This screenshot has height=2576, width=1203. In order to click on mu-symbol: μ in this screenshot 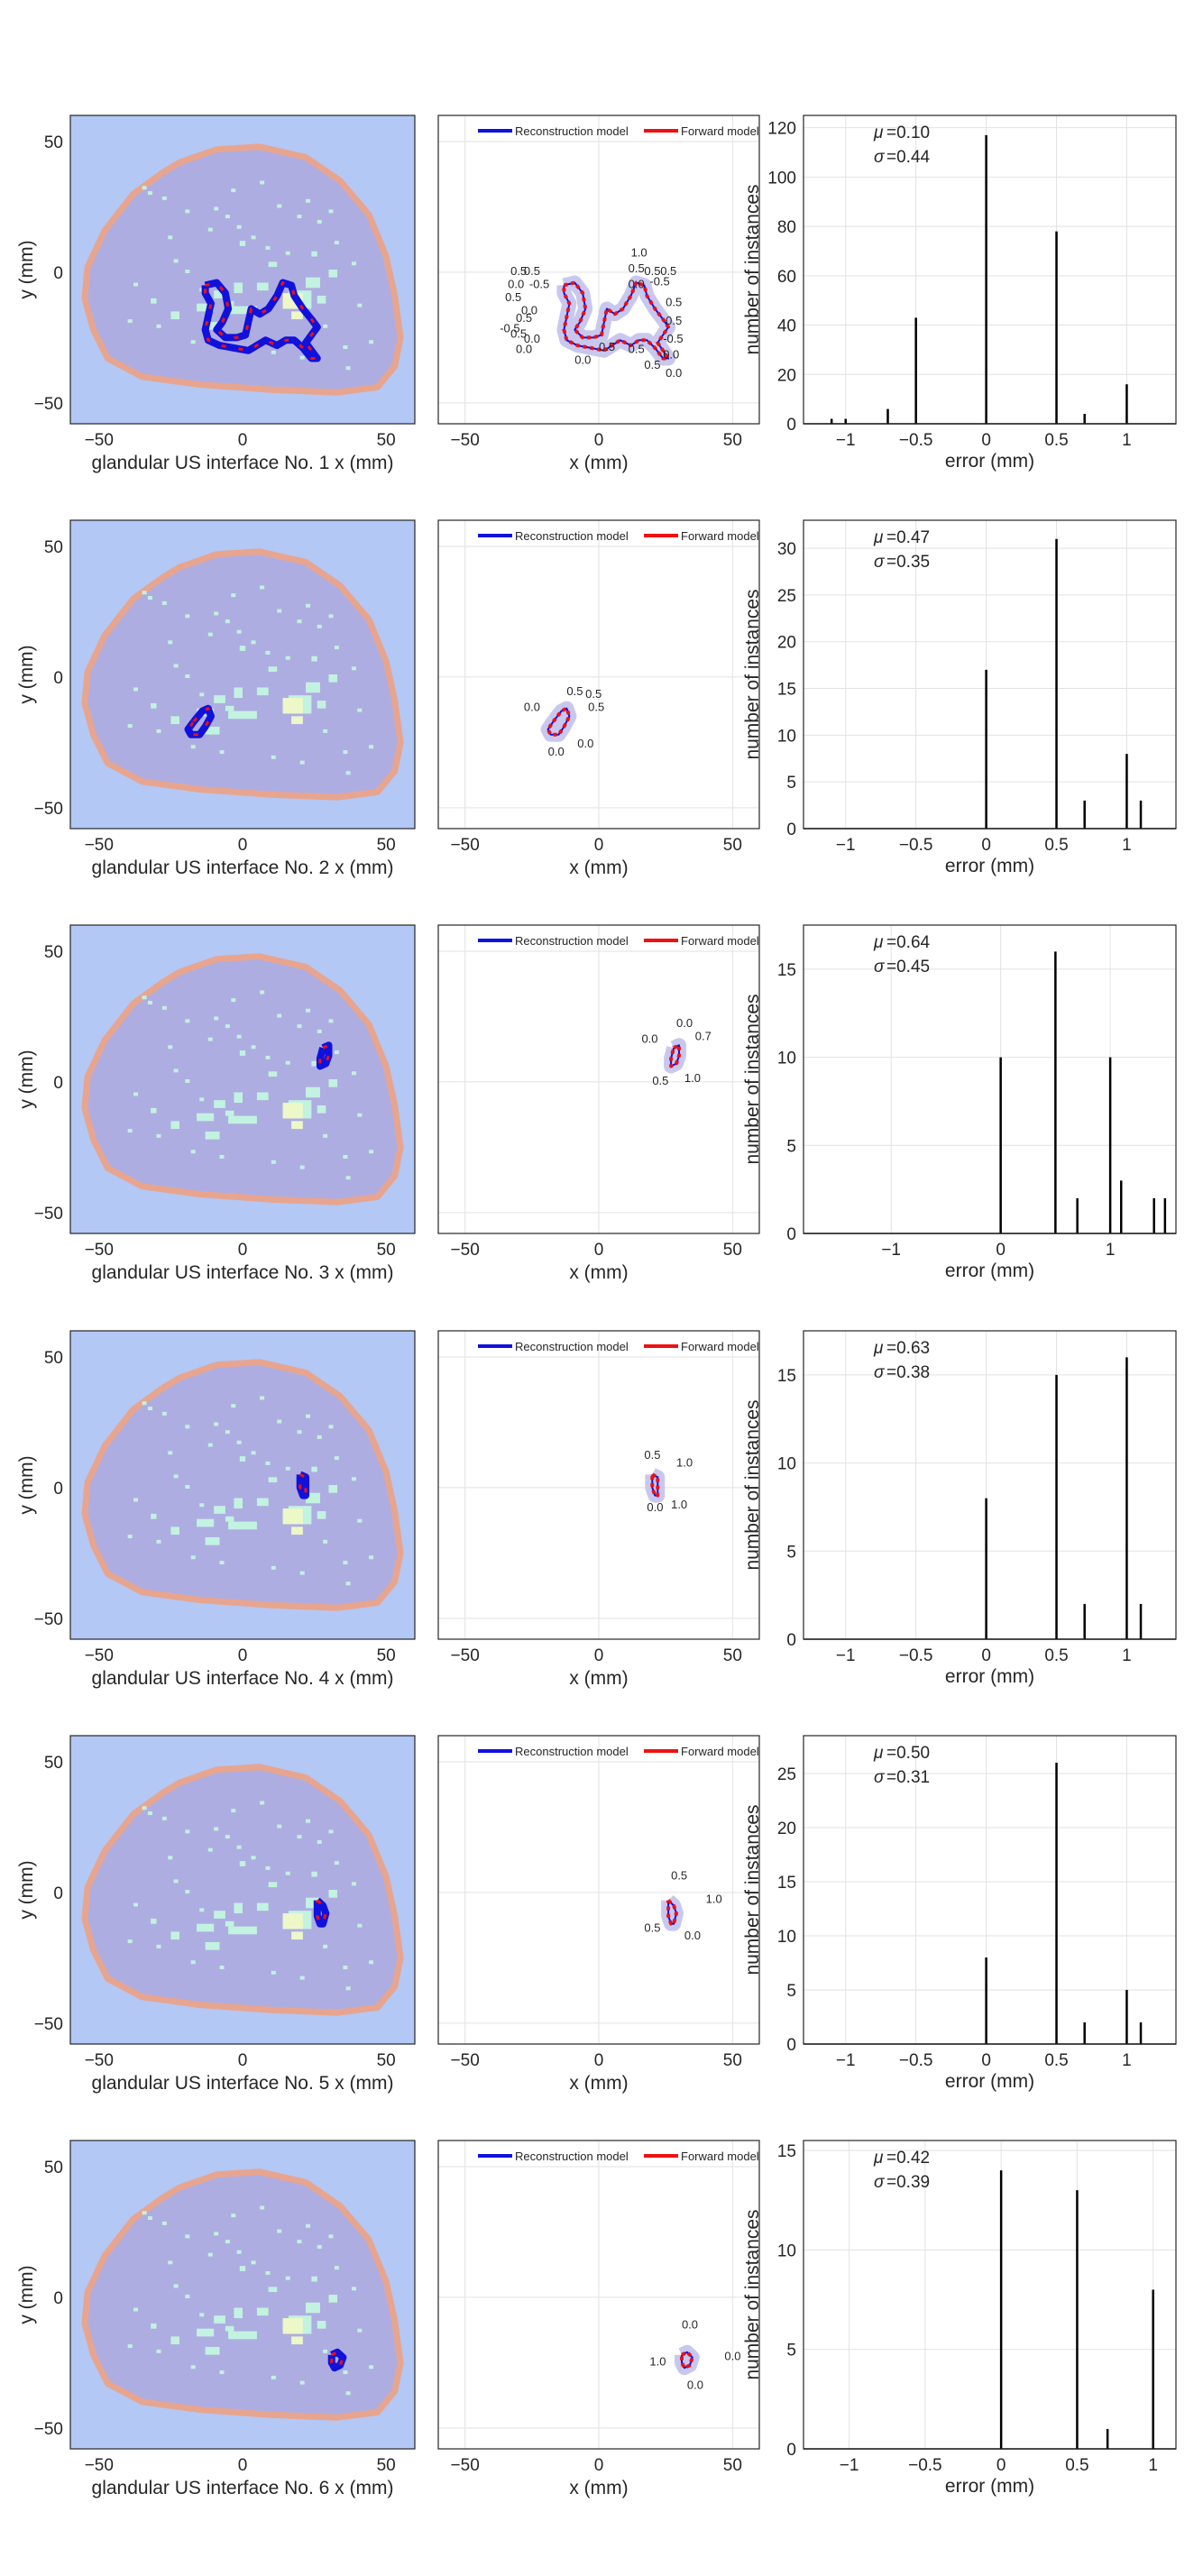, I will do `click(878, 2158)`.